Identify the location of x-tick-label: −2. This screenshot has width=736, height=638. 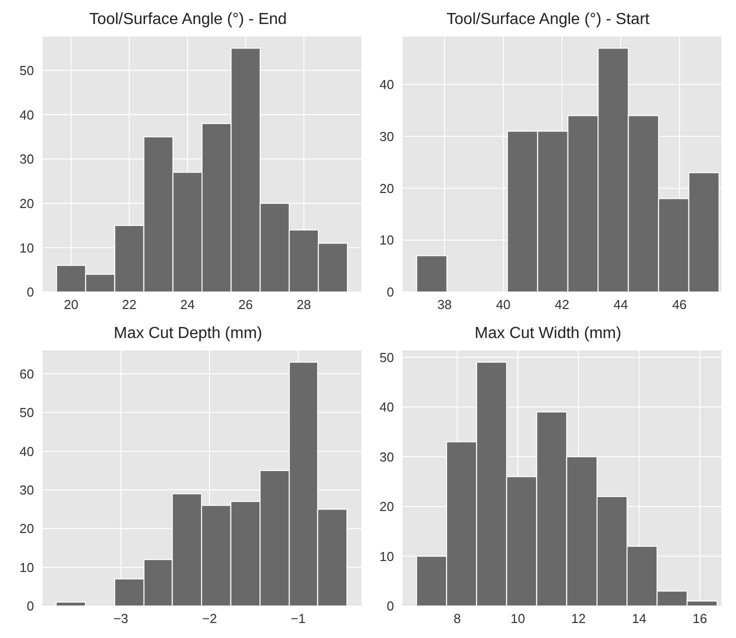
(209, 618).